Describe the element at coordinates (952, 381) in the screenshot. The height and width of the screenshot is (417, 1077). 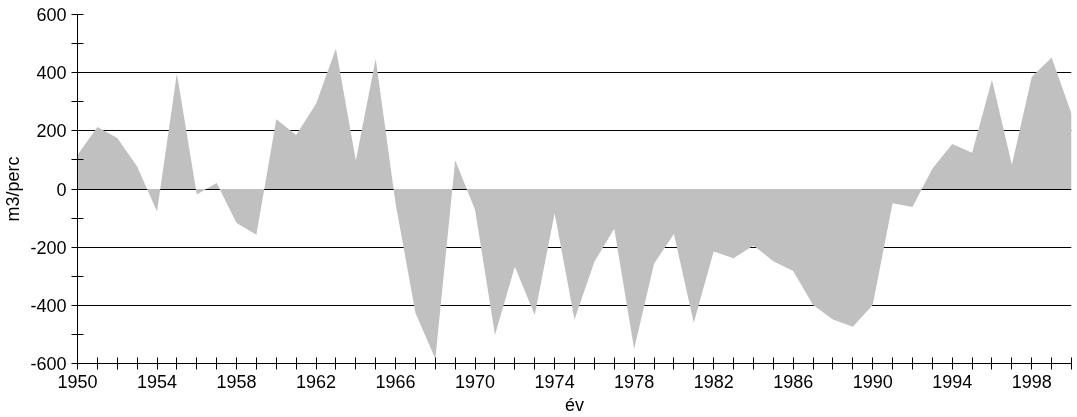
I see `x-tick-label: 1994` at that location.